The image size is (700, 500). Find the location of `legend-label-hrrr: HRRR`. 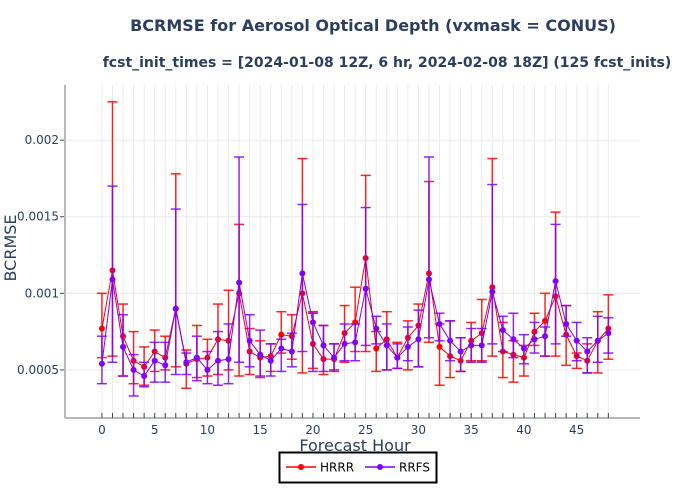

legend-label-hrrr: HRRR is located at coordinates (337, 468).